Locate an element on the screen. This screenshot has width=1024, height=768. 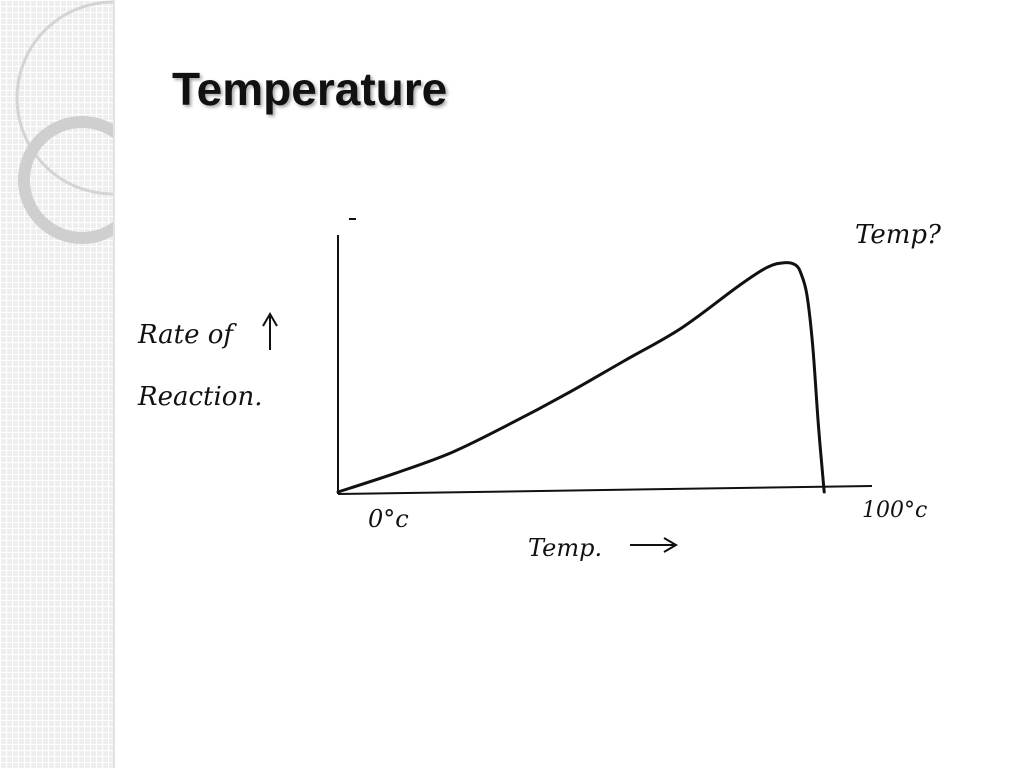
corner-note: Temp? is located at coordinates (898, 235).